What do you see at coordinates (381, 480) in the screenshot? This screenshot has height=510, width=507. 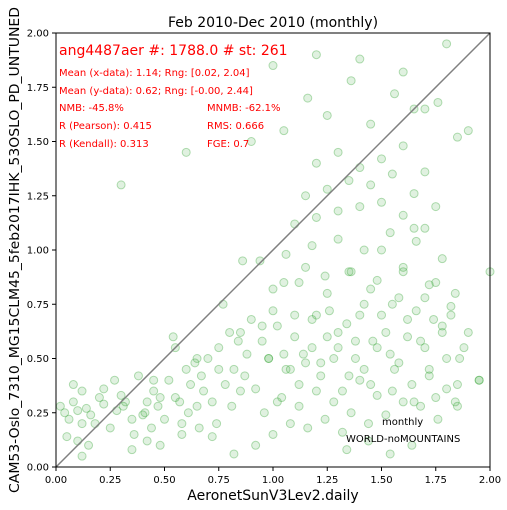 I see `x-tick-label: 1.50` at bounding box center [381, 480].